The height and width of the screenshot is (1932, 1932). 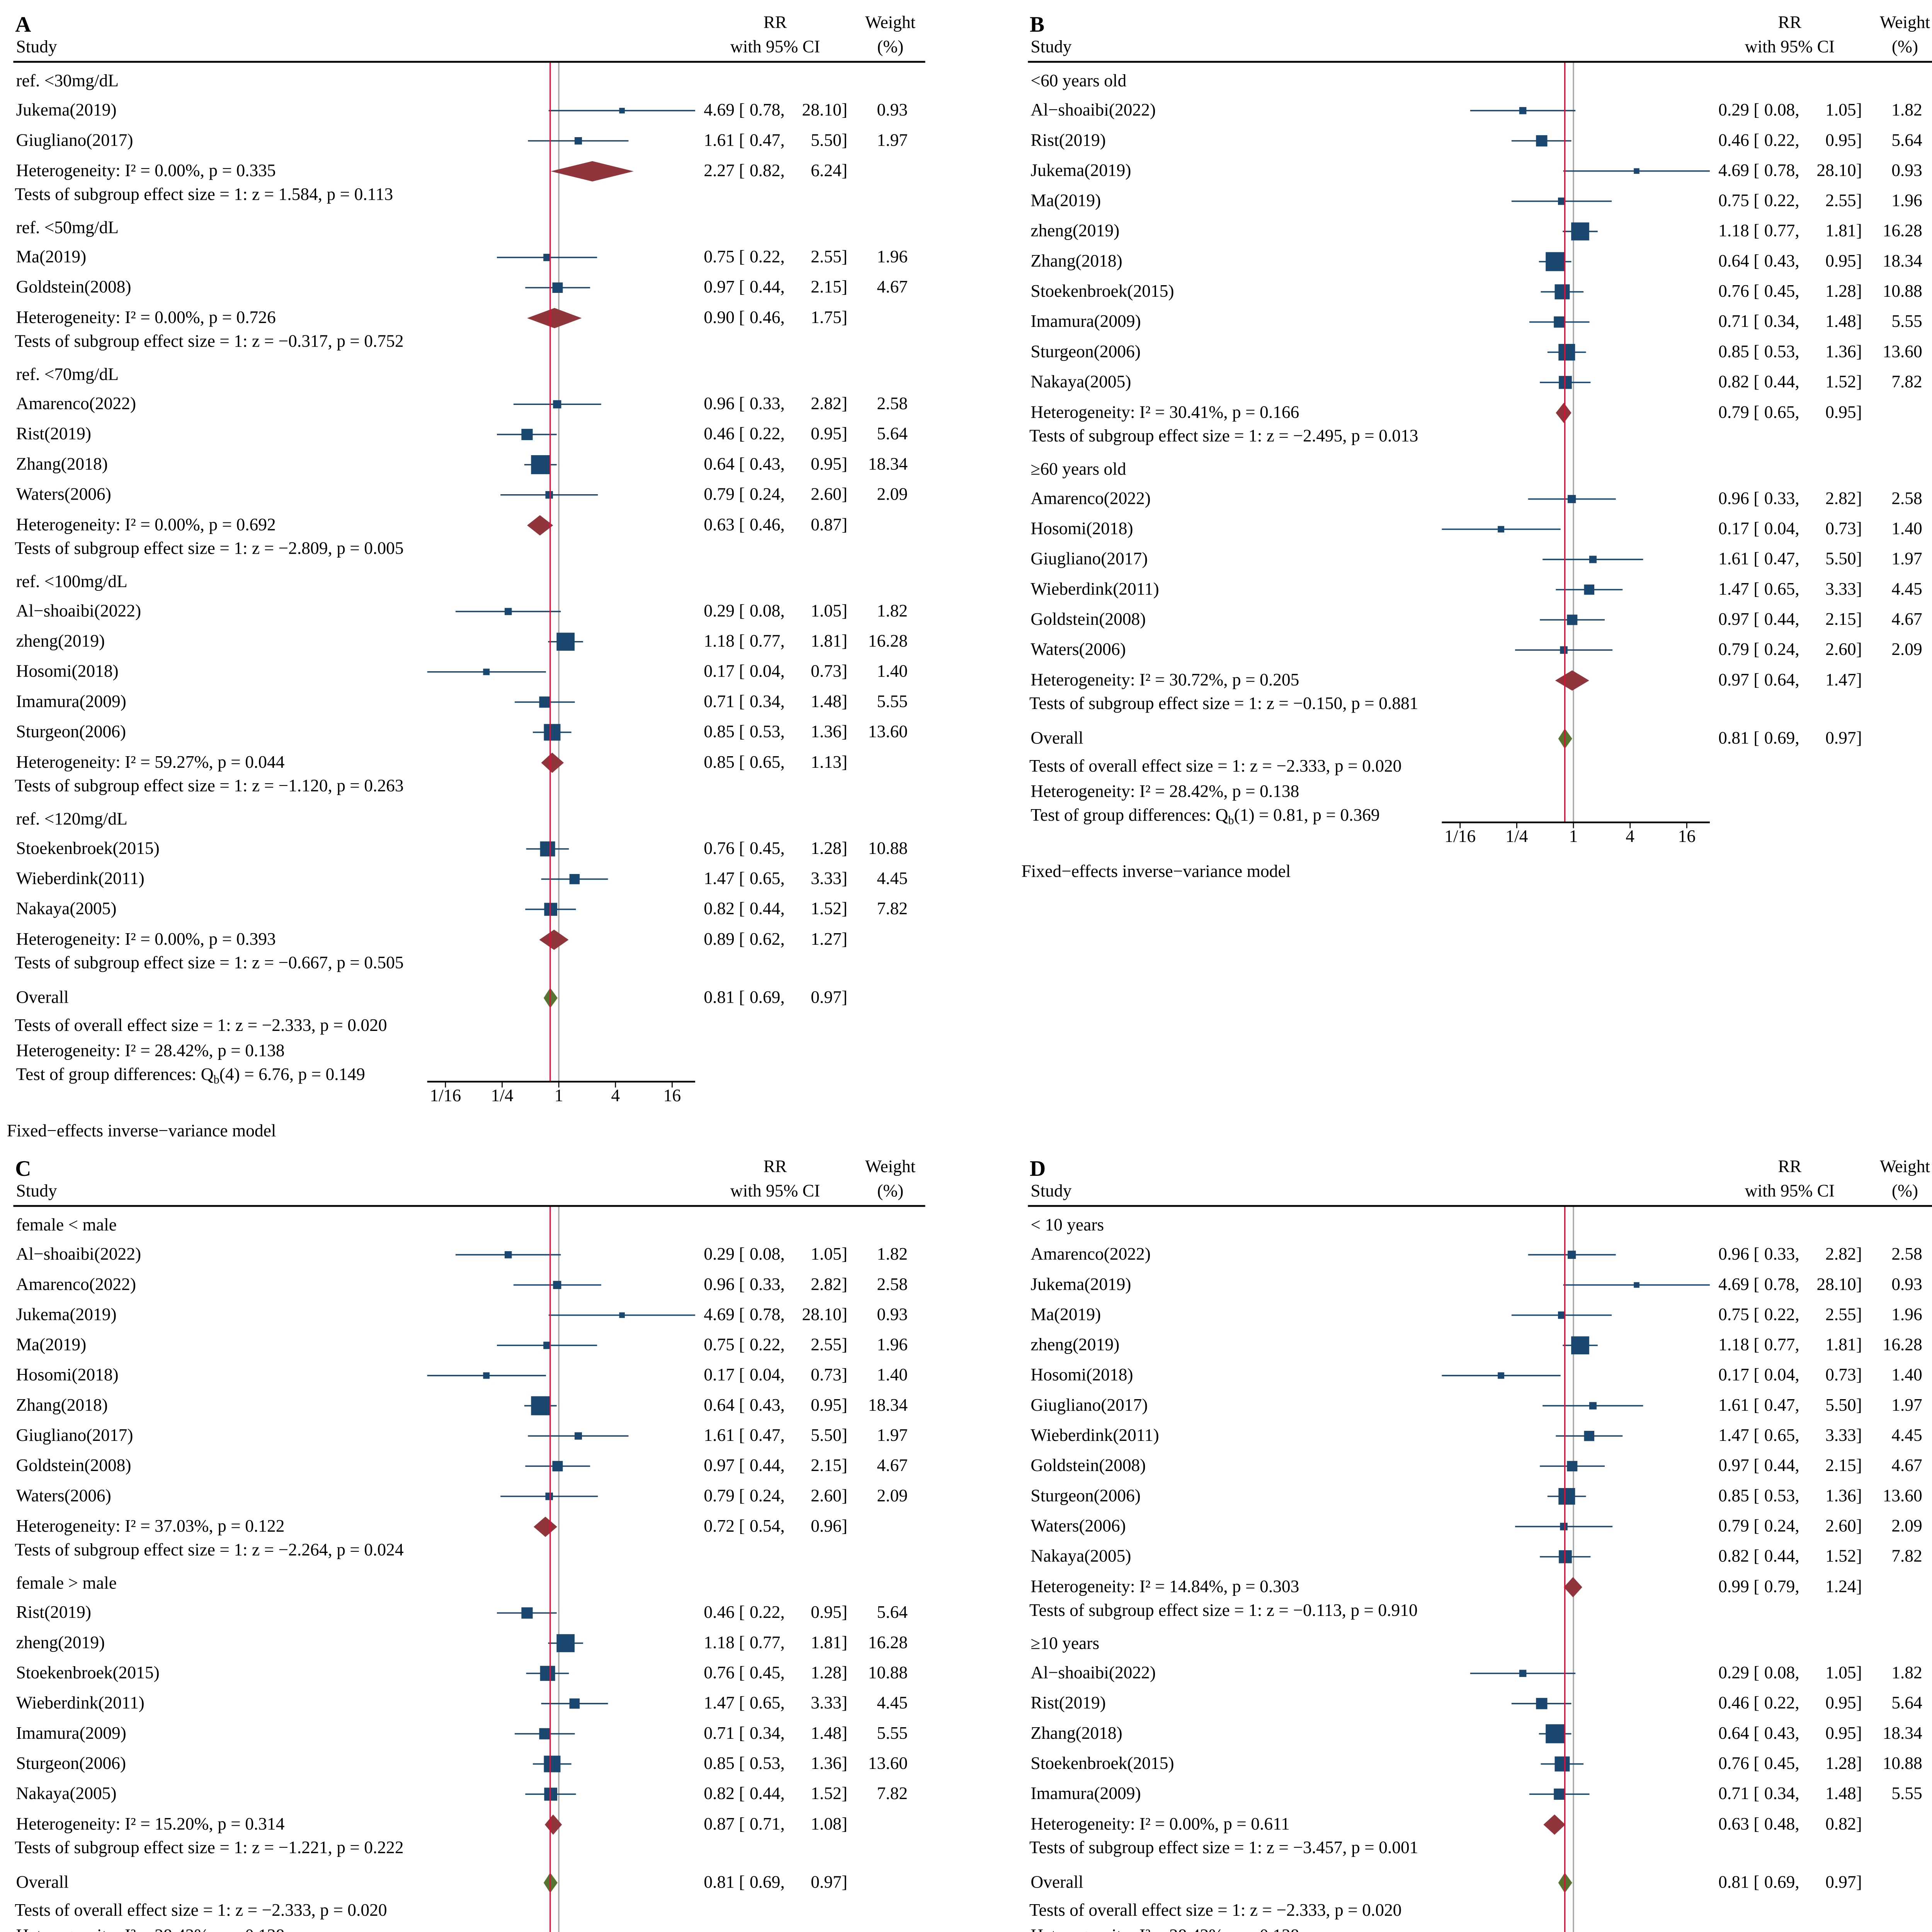 What do you see at coordinates (1733, 351) in the screenshot?
I see `study-rr-value: 0.85` at bounding box center [1733, 351].